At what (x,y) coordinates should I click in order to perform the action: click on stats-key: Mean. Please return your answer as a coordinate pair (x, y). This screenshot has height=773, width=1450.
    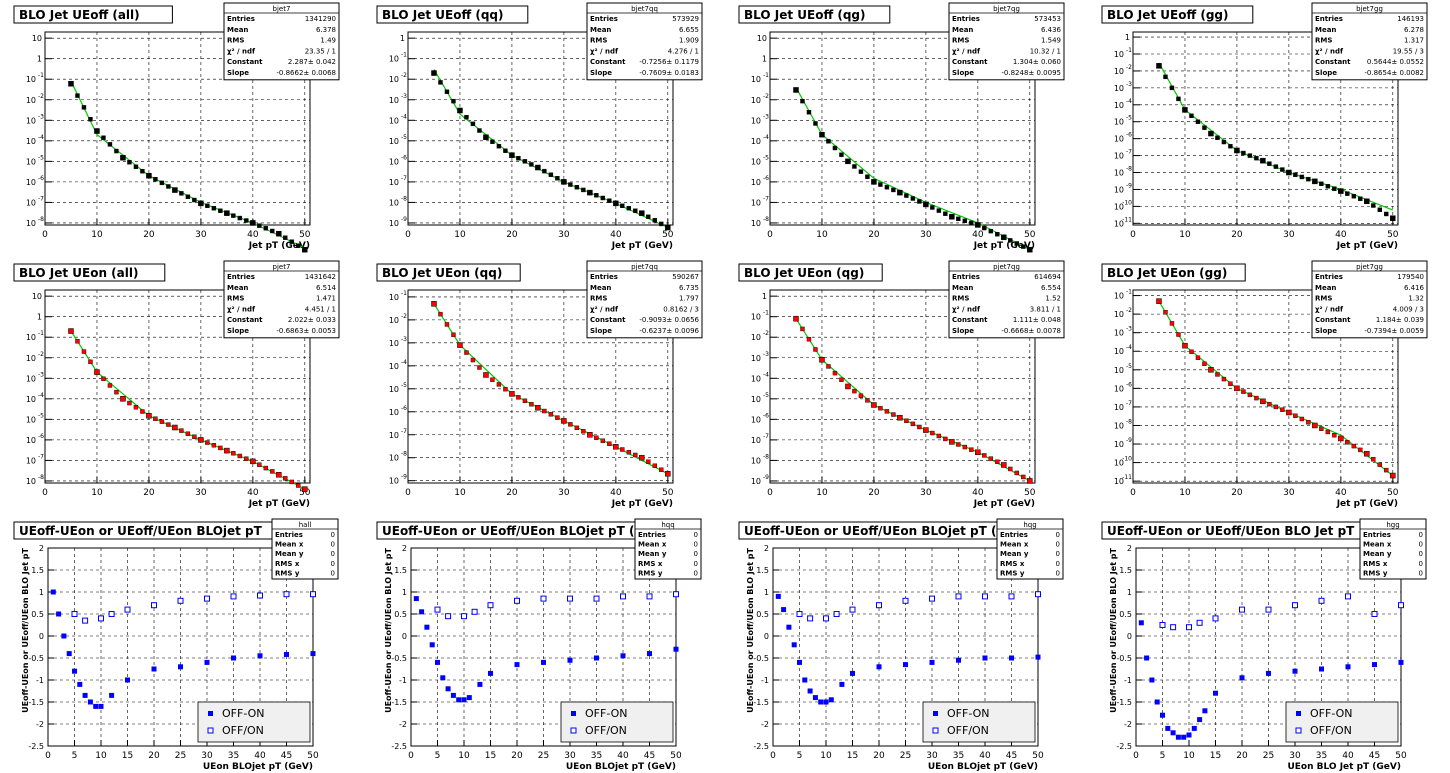
    Looking at the image, I should click on (962, 30).